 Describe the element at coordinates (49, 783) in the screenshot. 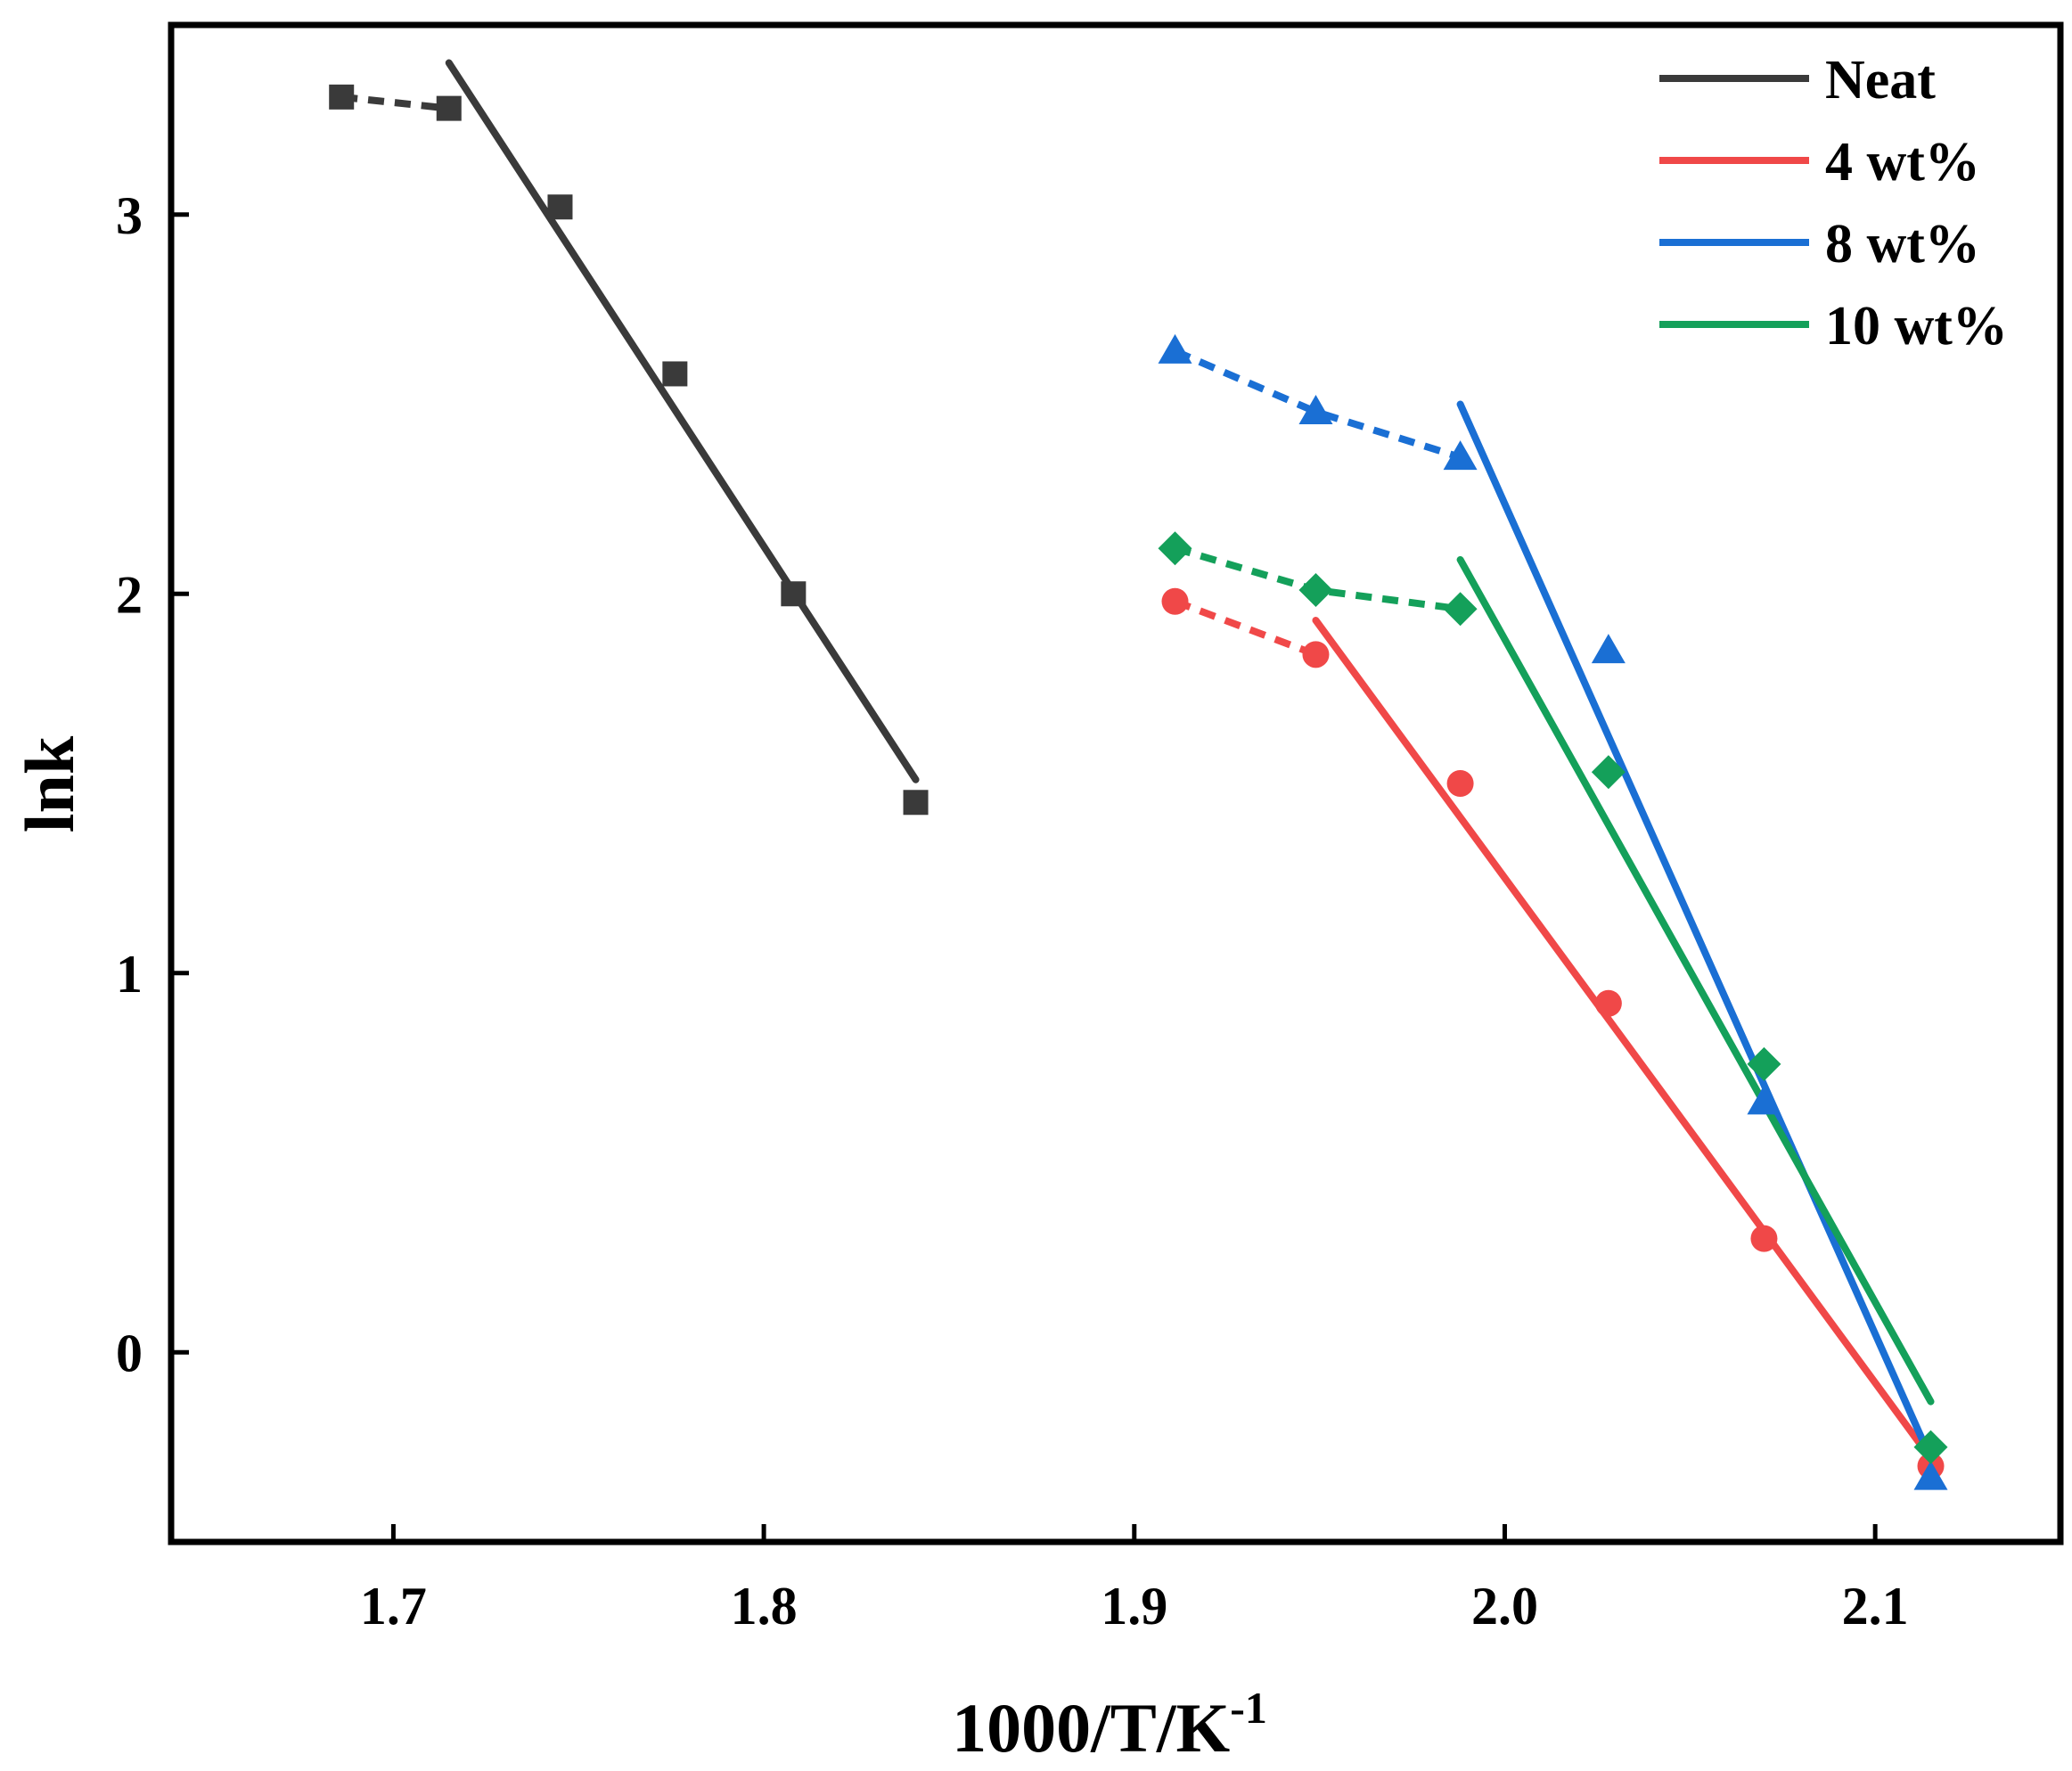

I see `y-axis-title: lnk` at that location.